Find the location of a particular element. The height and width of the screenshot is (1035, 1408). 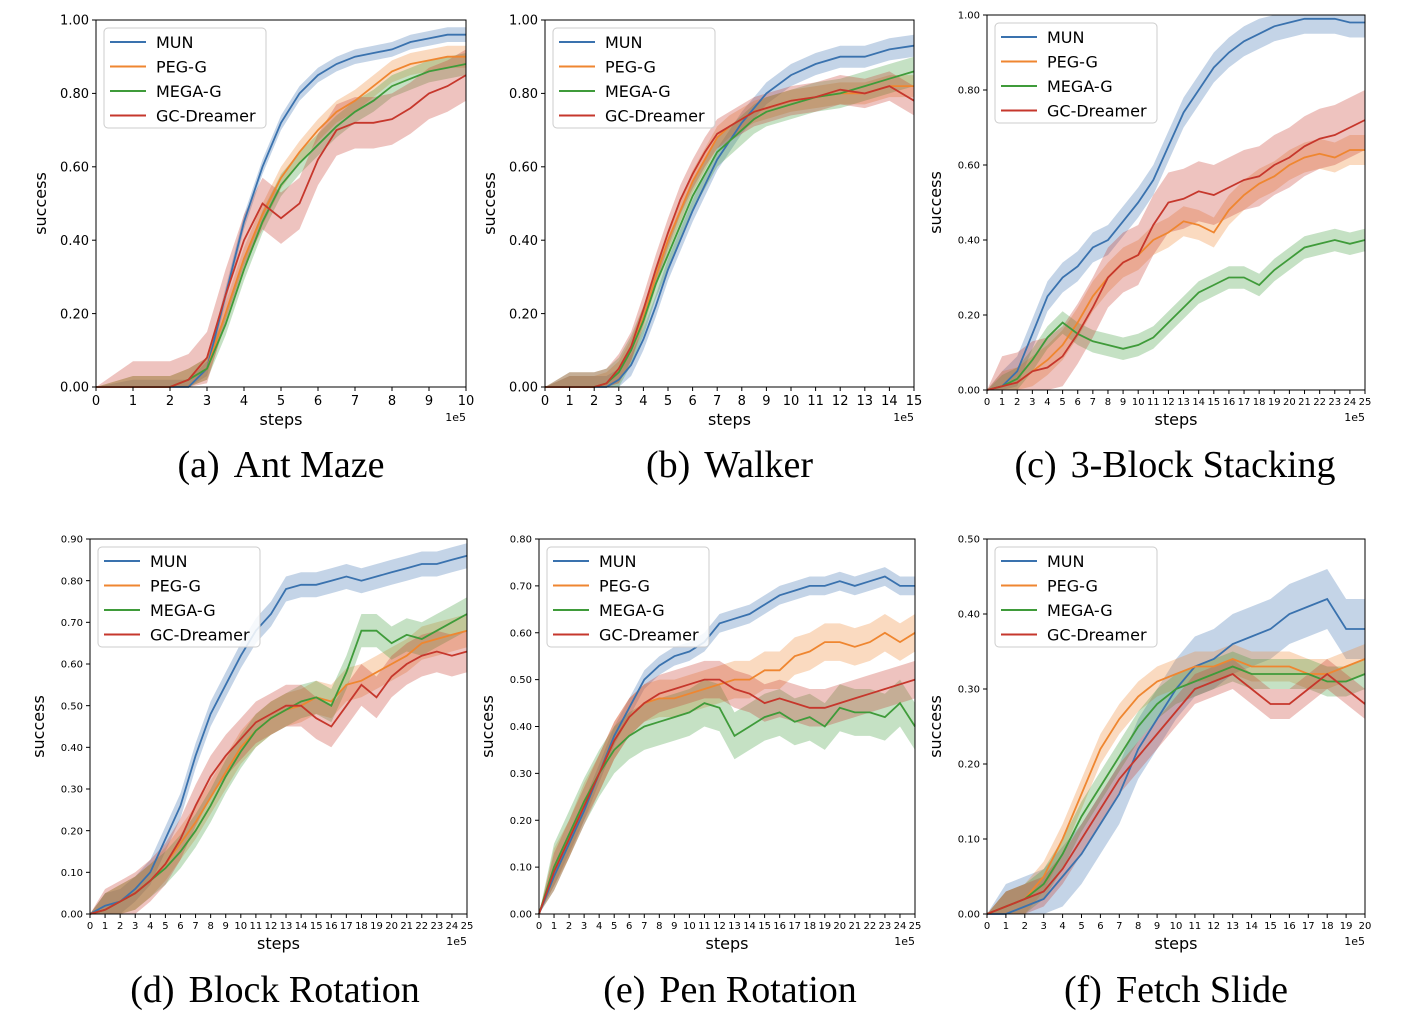

band-peg-g is located at coordinates (727, 764).